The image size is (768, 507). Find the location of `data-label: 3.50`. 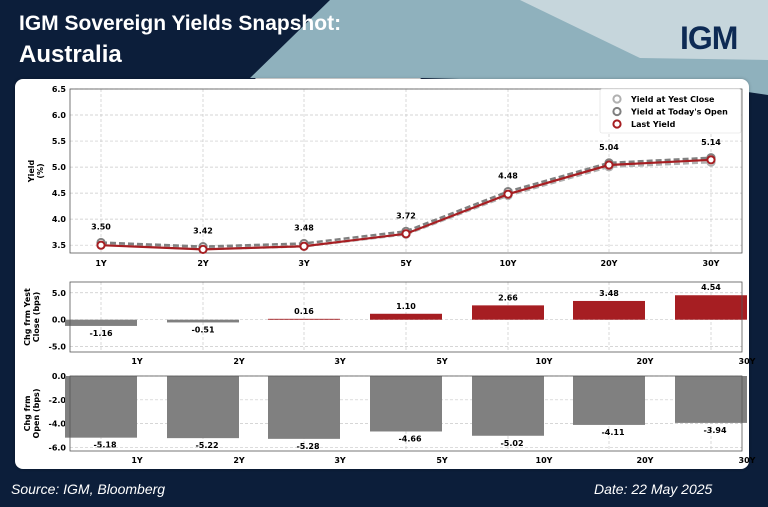

data-label: 3.50 is located at coordinates (101, 226).